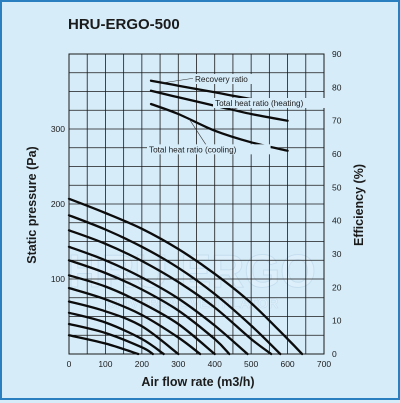  Describe the element at coordinates (142, 364) in the screenshot. I see `x-tick-label: 200` at that location.